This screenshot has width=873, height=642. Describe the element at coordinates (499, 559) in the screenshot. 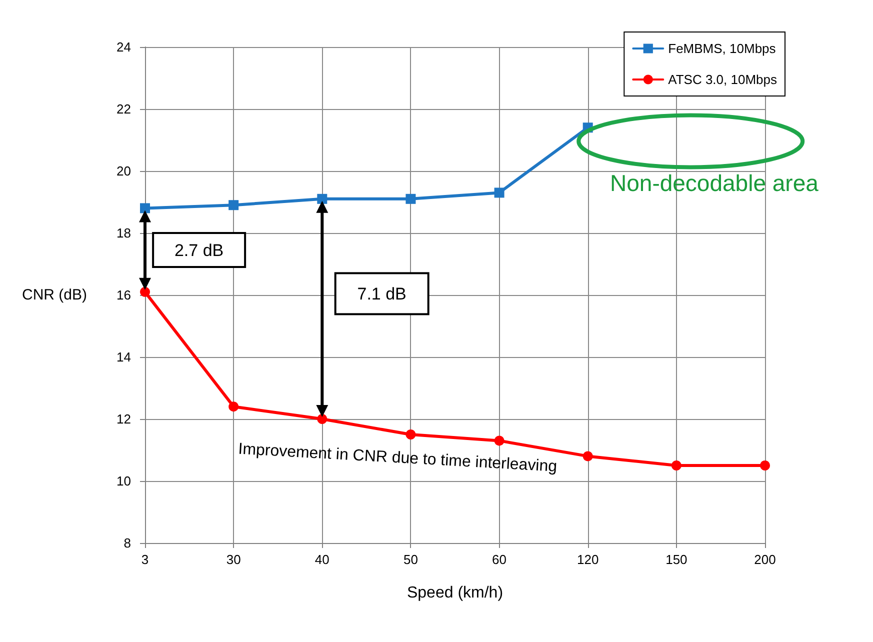

I see `x-tick-label: 60` at that location.